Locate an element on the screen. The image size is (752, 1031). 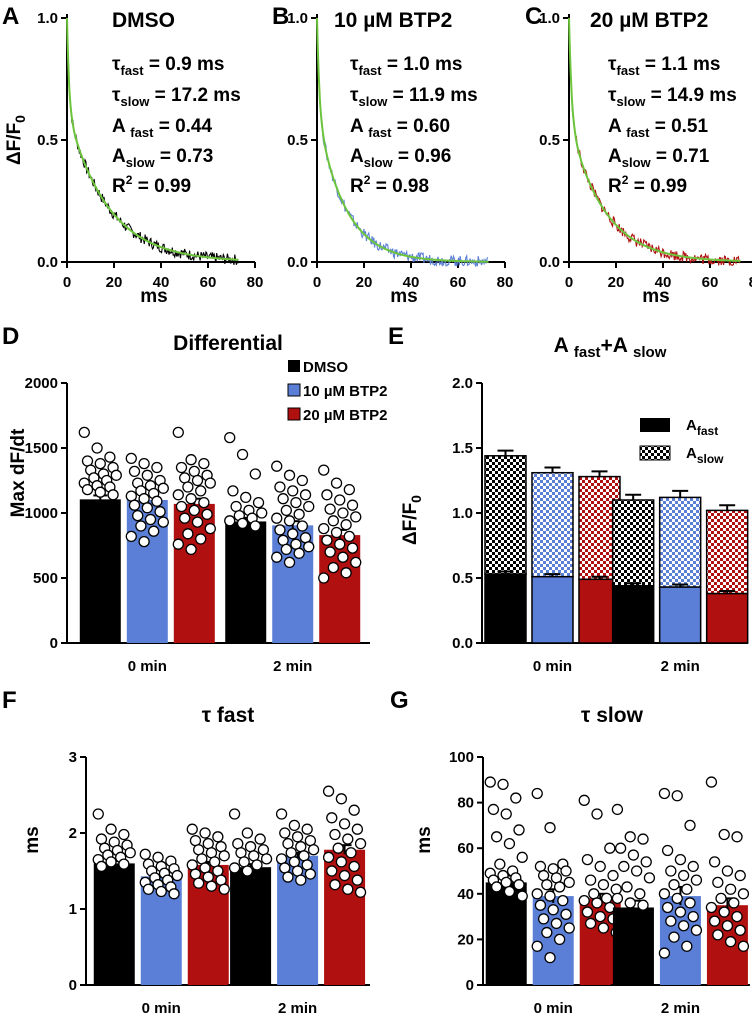
y-tick-label: 0.5 is located at coordinates (462, 578).